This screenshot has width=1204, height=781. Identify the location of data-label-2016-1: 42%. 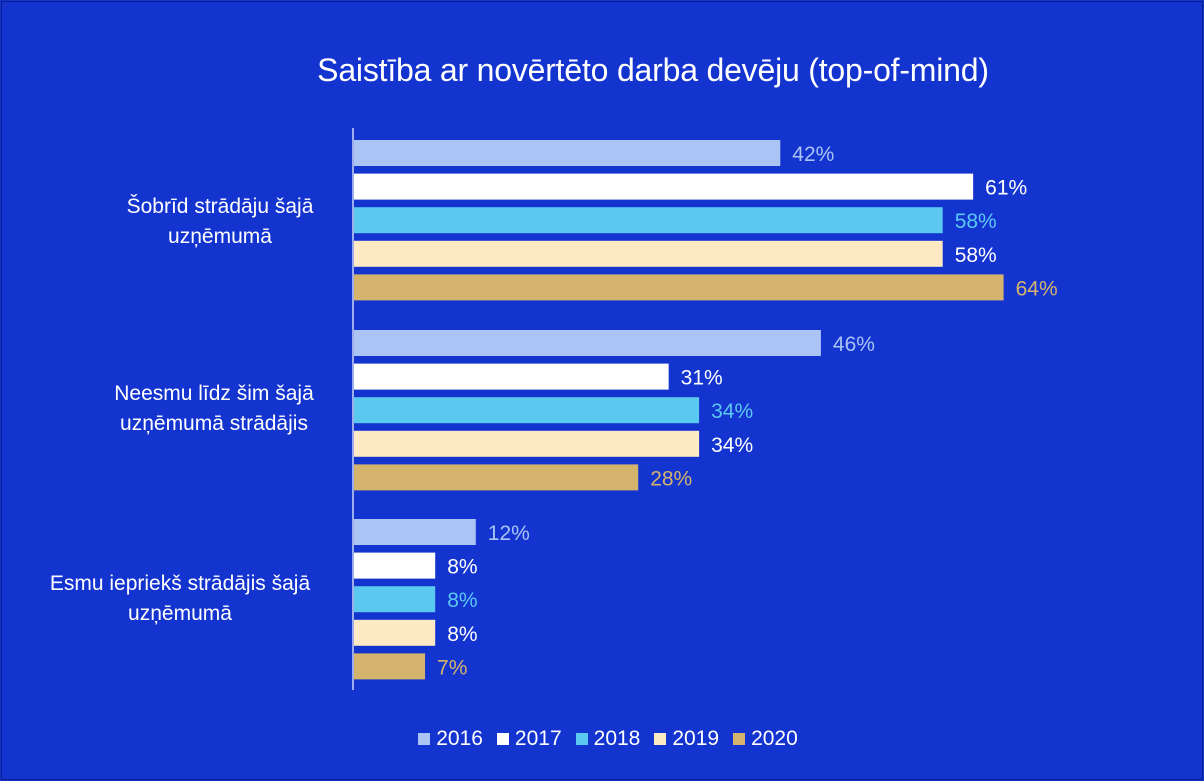
(813, 154).